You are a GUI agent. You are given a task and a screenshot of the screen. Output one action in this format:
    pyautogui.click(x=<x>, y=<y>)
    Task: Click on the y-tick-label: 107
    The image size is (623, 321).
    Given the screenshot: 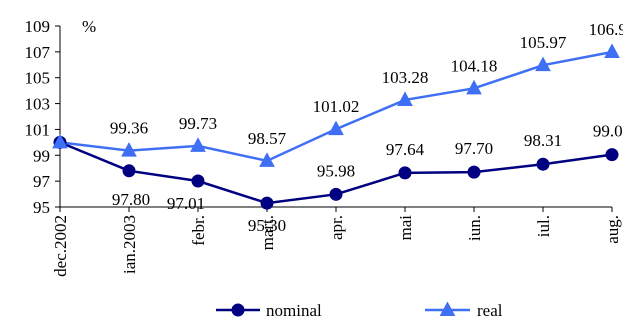 What is the action you would take?
    pyautogui.click(x=38, y=52)
    